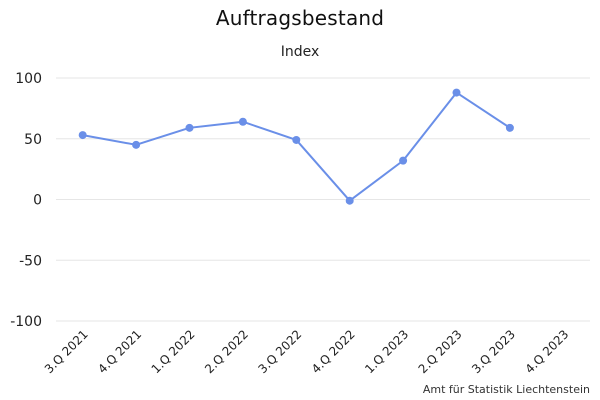  What do you see at coordinates (33, 140) in the screenshot?
I see `y-tick-label: 50` at bounding box center [33, 140].